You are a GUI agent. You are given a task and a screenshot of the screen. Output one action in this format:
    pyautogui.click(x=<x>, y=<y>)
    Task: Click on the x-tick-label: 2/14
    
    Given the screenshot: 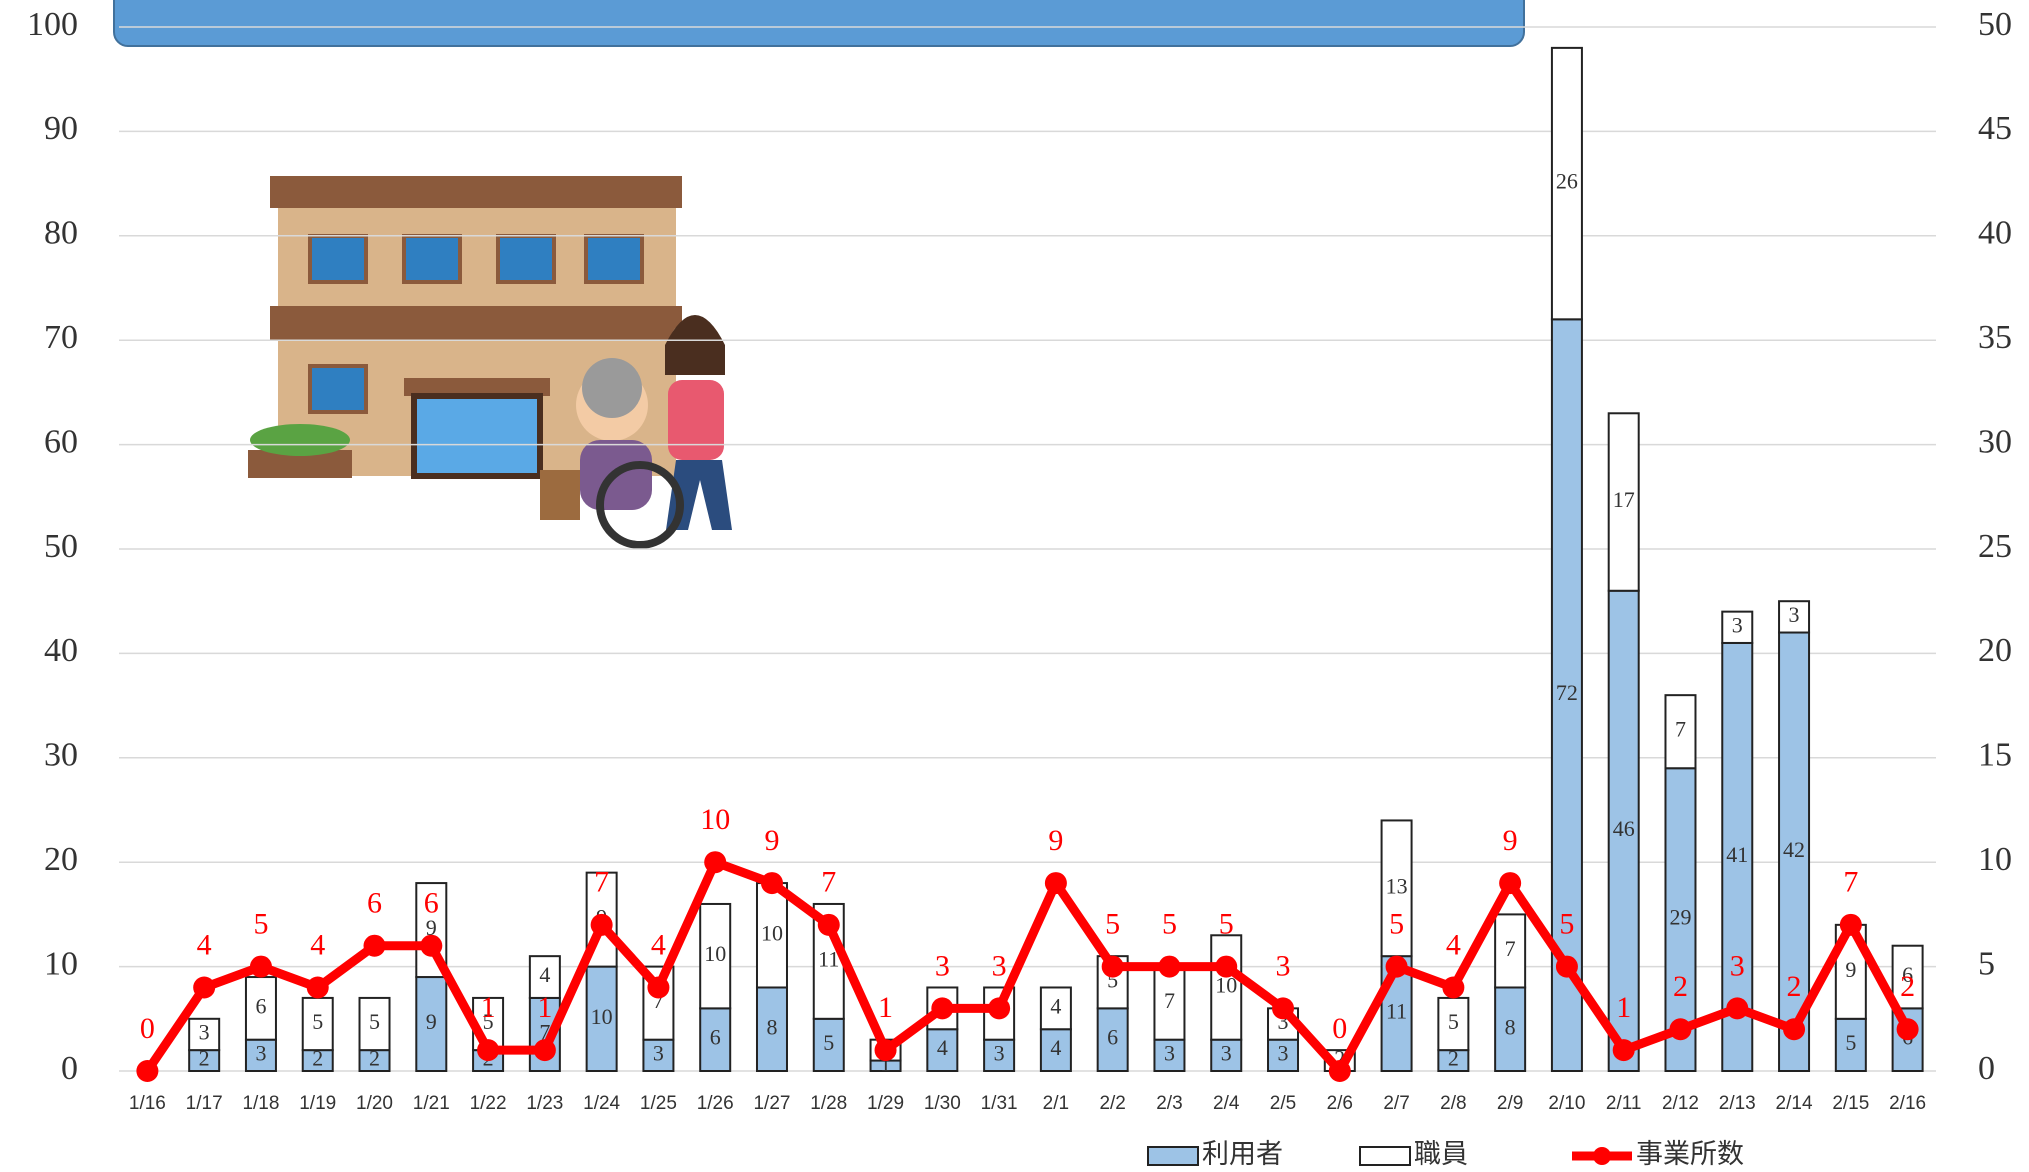 What is the action you would take?
    pyautogui.click(x=1794, y=1103)
    